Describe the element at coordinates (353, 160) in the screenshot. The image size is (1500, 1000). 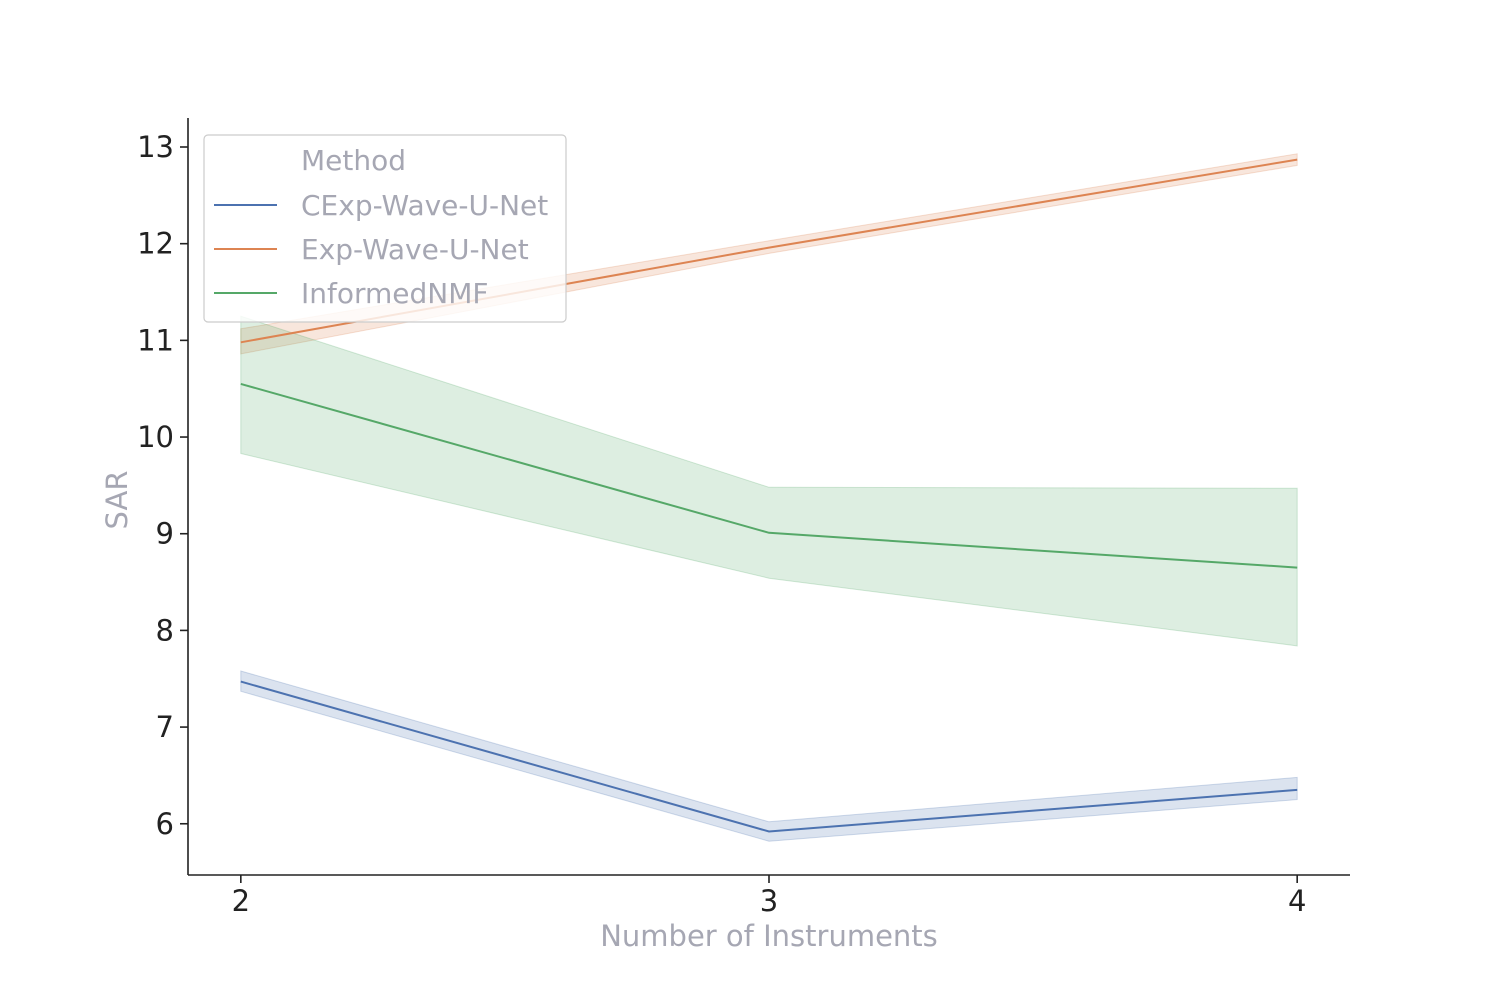
I see `legend-title: Method` at that location.